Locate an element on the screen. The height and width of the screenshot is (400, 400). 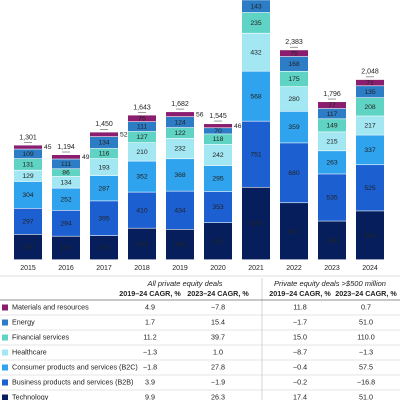
legend-label: Energy is located at coordinates (23, 321).